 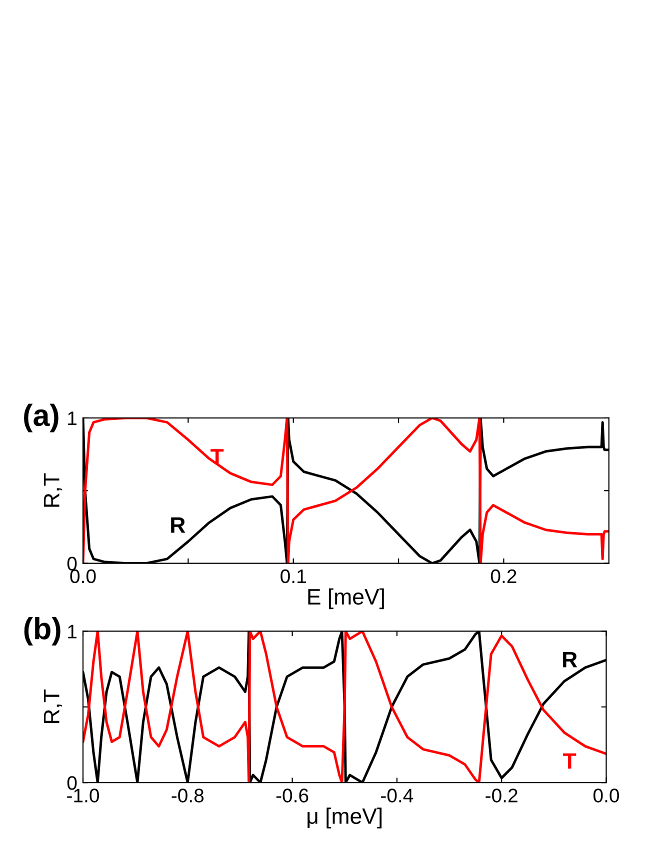 I want to click on x-tick-label: -0.8, so click(x=188, y=795).